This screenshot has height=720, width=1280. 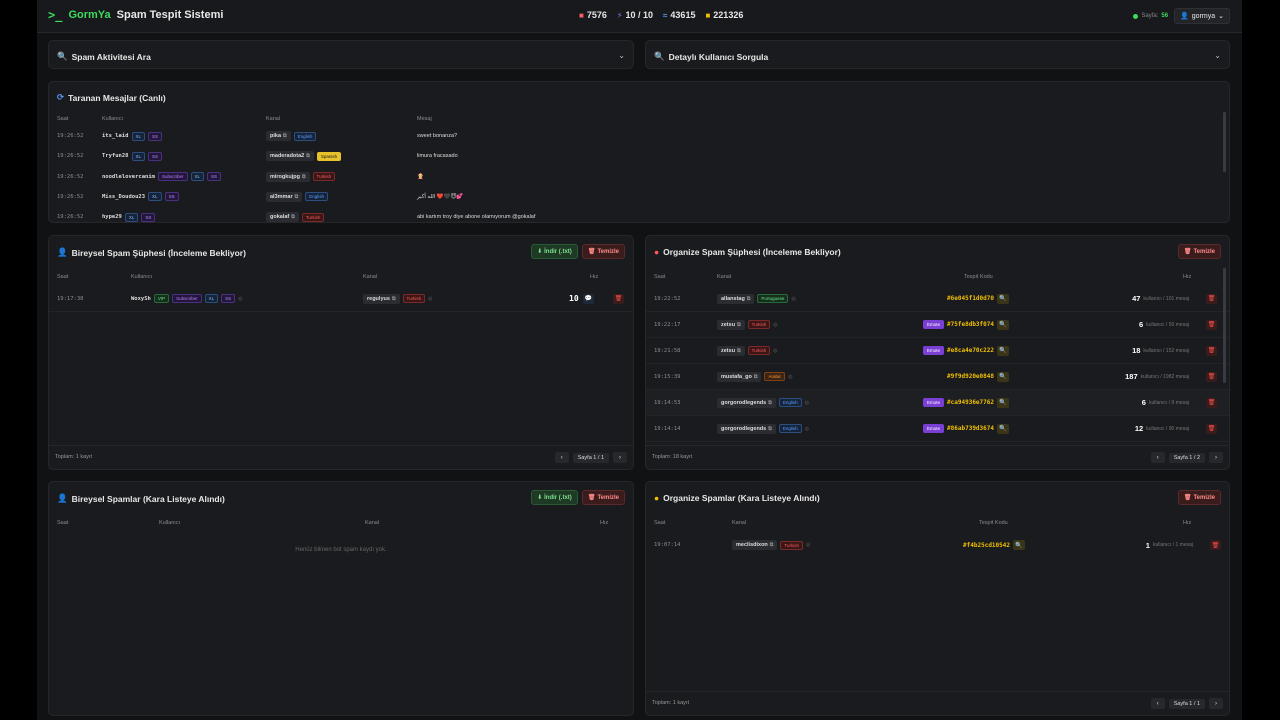 I want to click on row-user: WoxySh, so click(x=141, y=298).